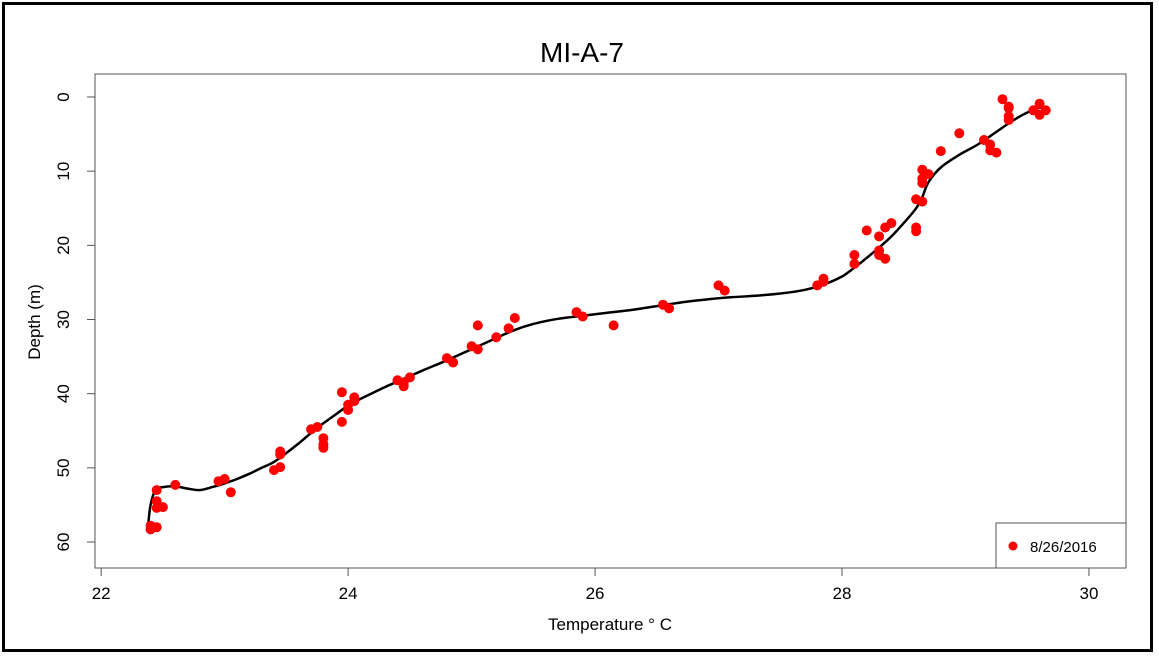  Describe the element at coordinates (1013, 546) in the screenshot. I see `legend-marker` at that location.